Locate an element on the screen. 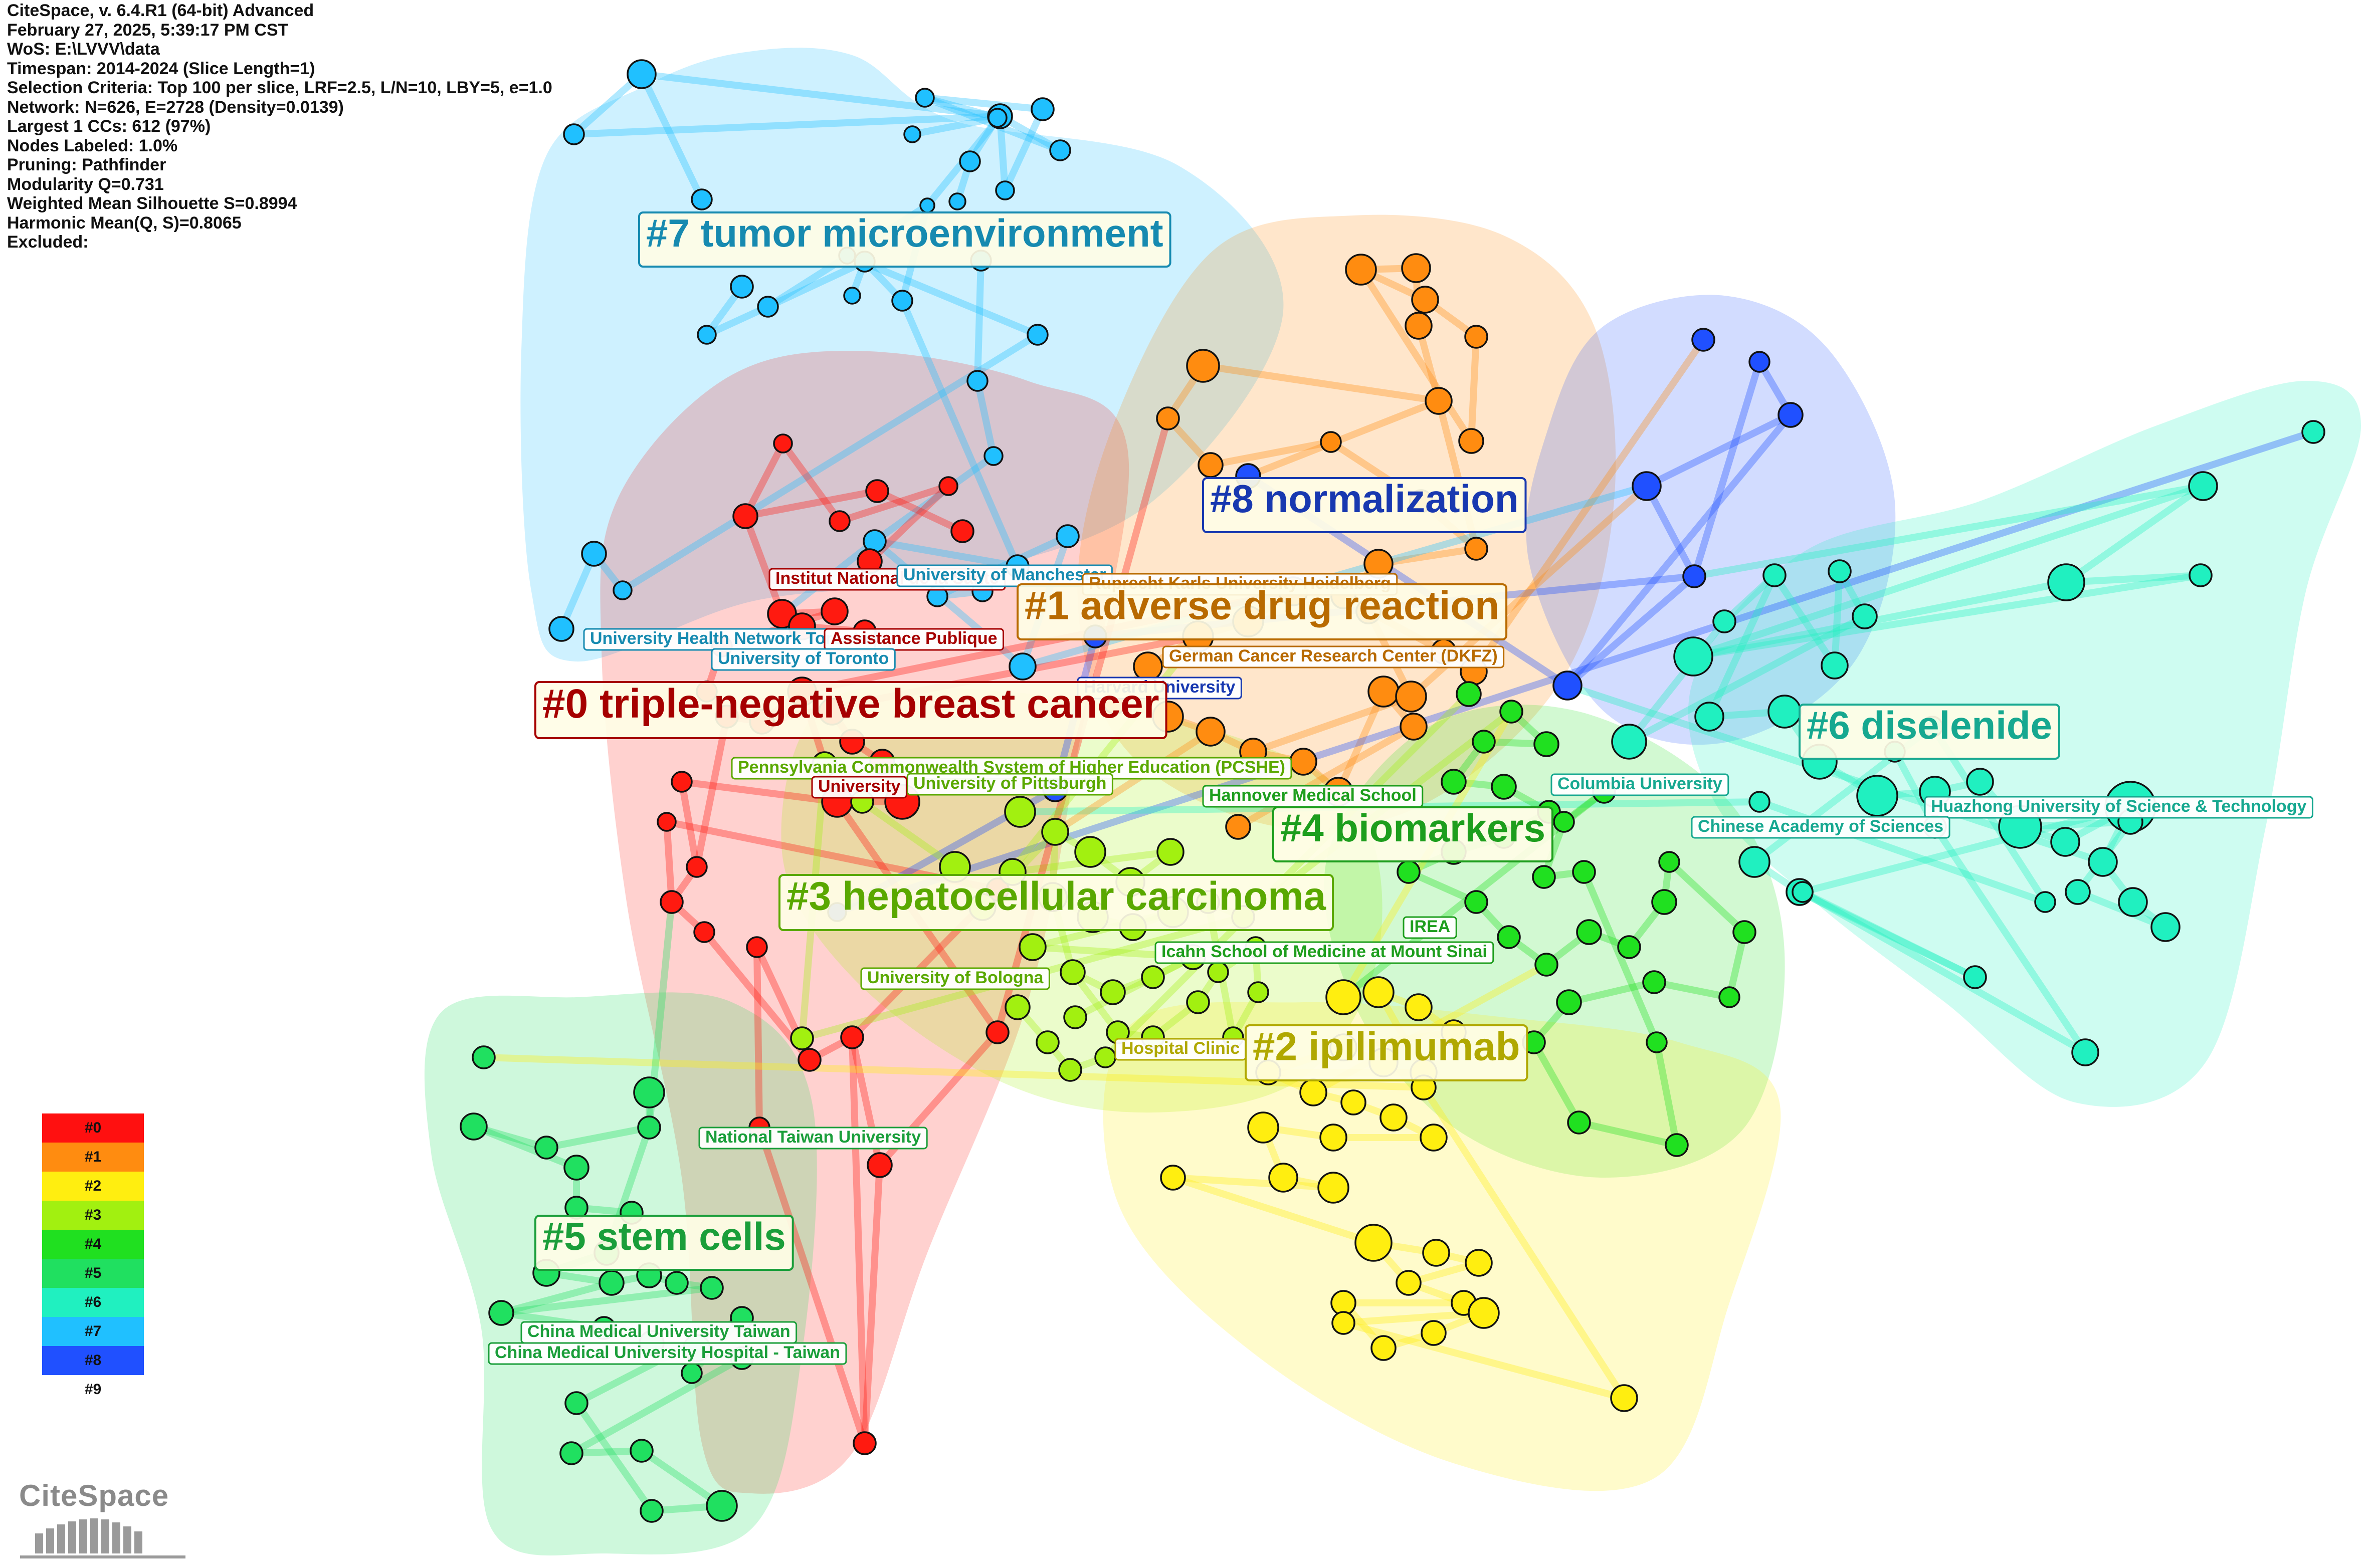 This screenshot has width=2368, height=1568. institution-label: China Medical University Taiwan is located at coordinates (659, 1332).